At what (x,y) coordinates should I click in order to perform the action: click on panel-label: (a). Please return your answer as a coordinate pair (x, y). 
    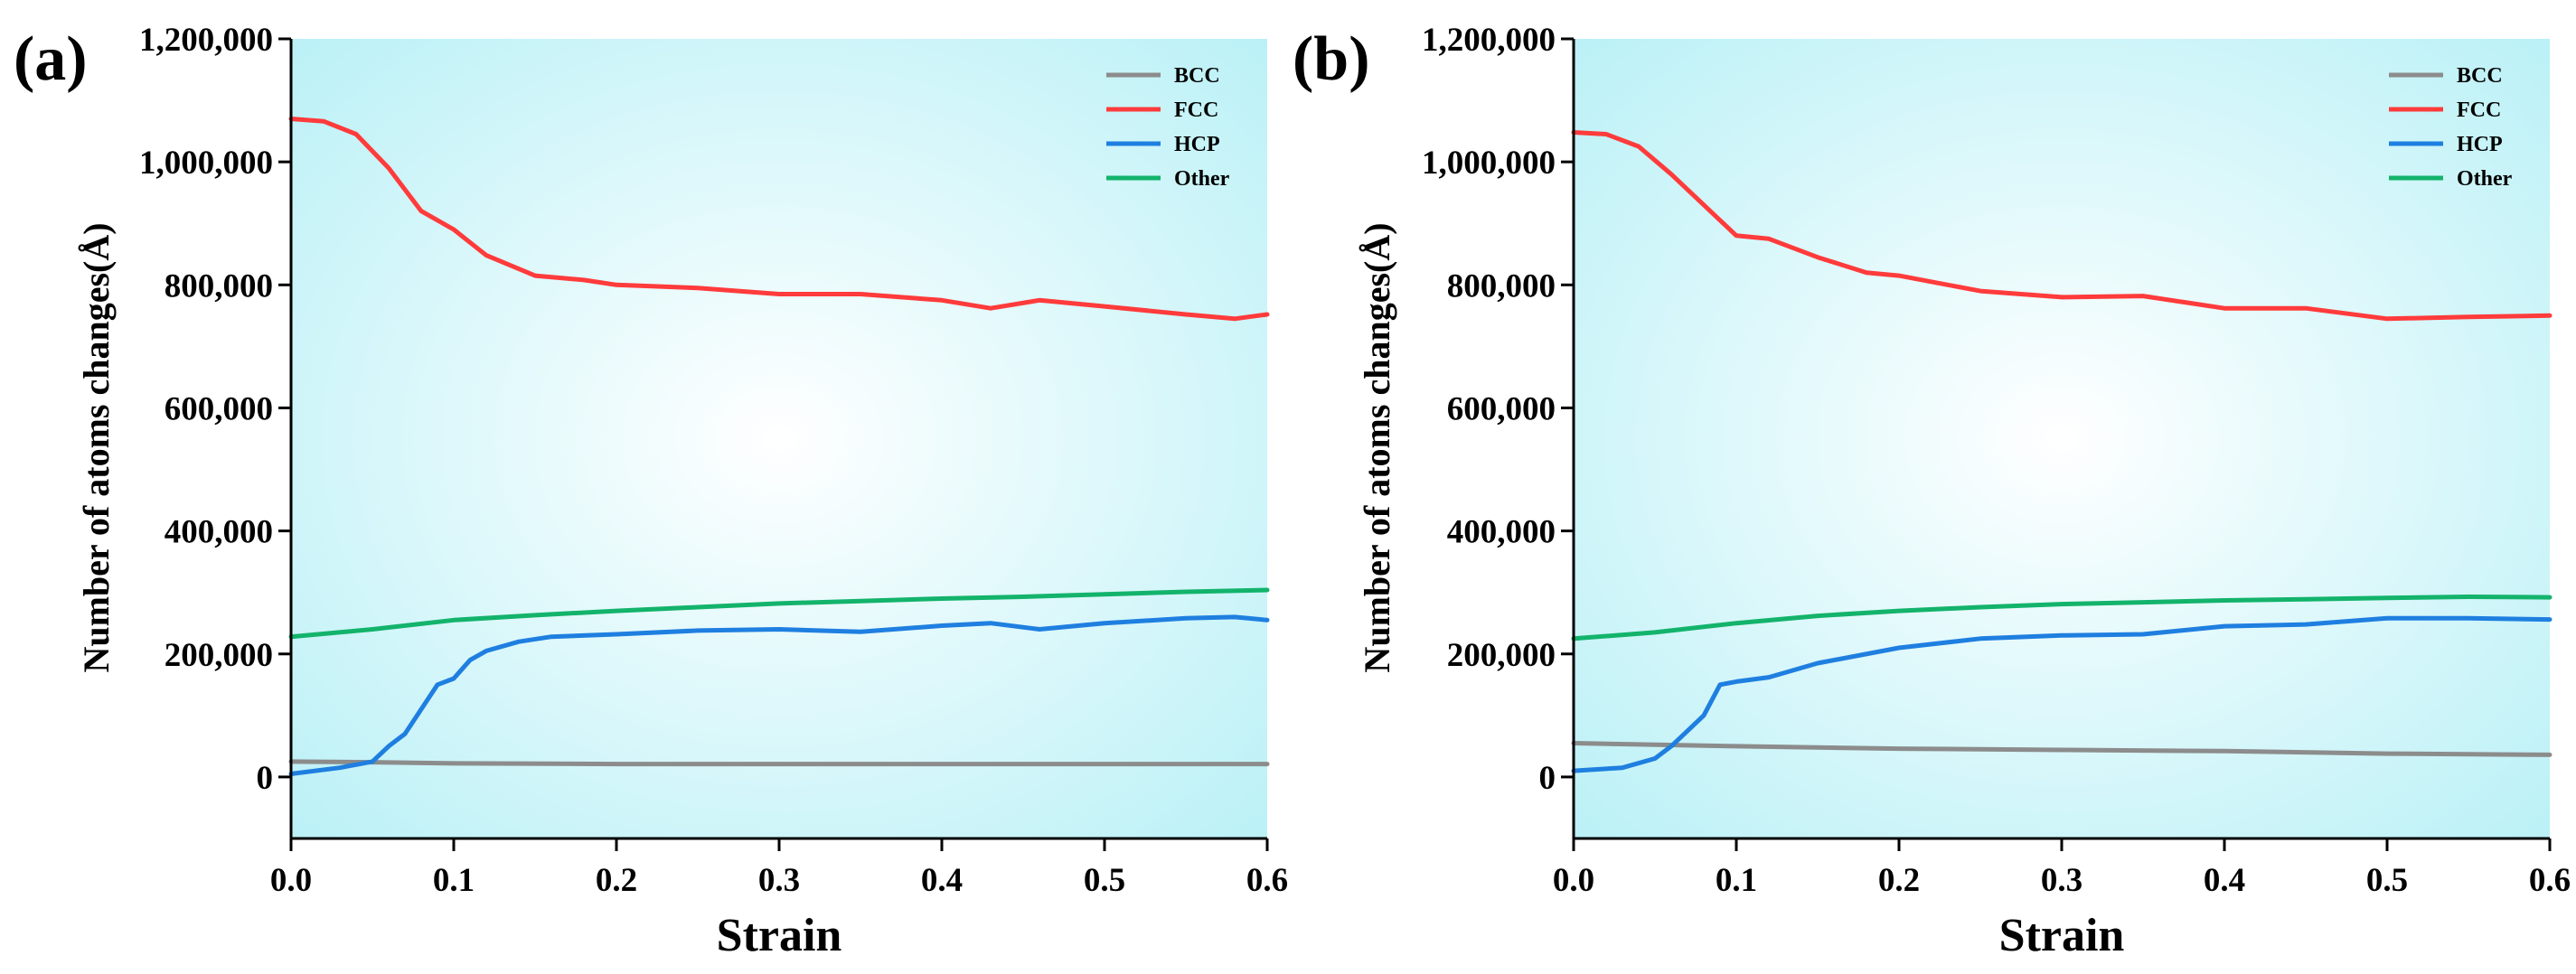
    Looking at the image, I should click on (51, 59).